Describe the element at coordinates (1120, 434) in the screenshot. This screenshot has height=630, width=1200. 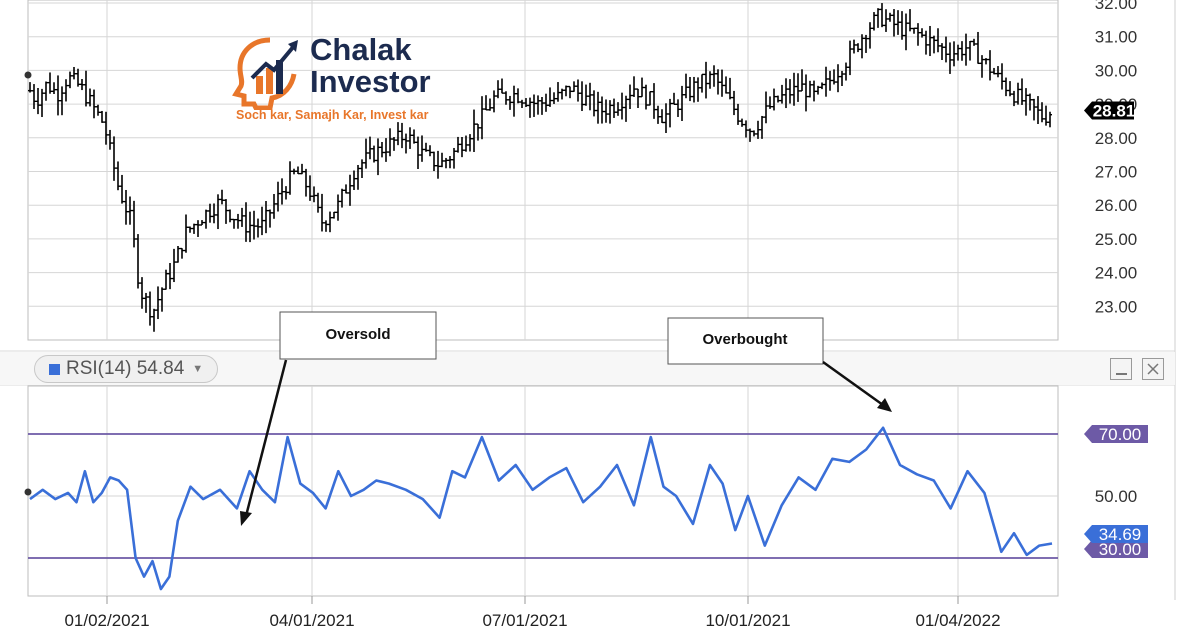
I see `rsi-70-label: 70.00` at that location.